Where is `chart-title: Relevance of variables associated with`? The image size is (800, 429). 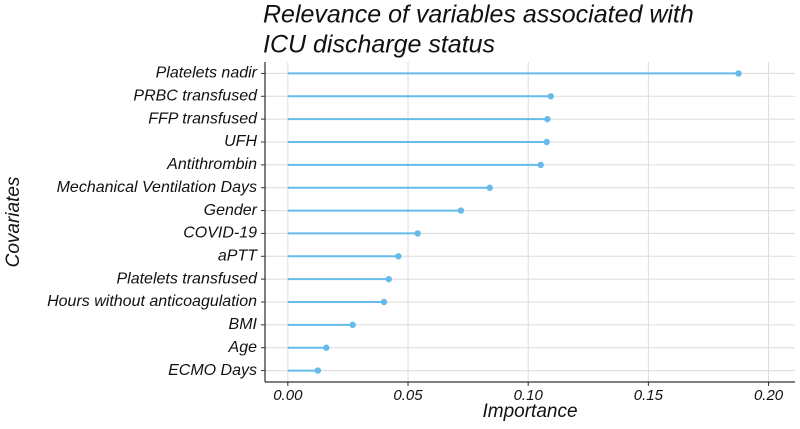
chart-title: Relevance of variables associated with is located at coordinates (478, 15).